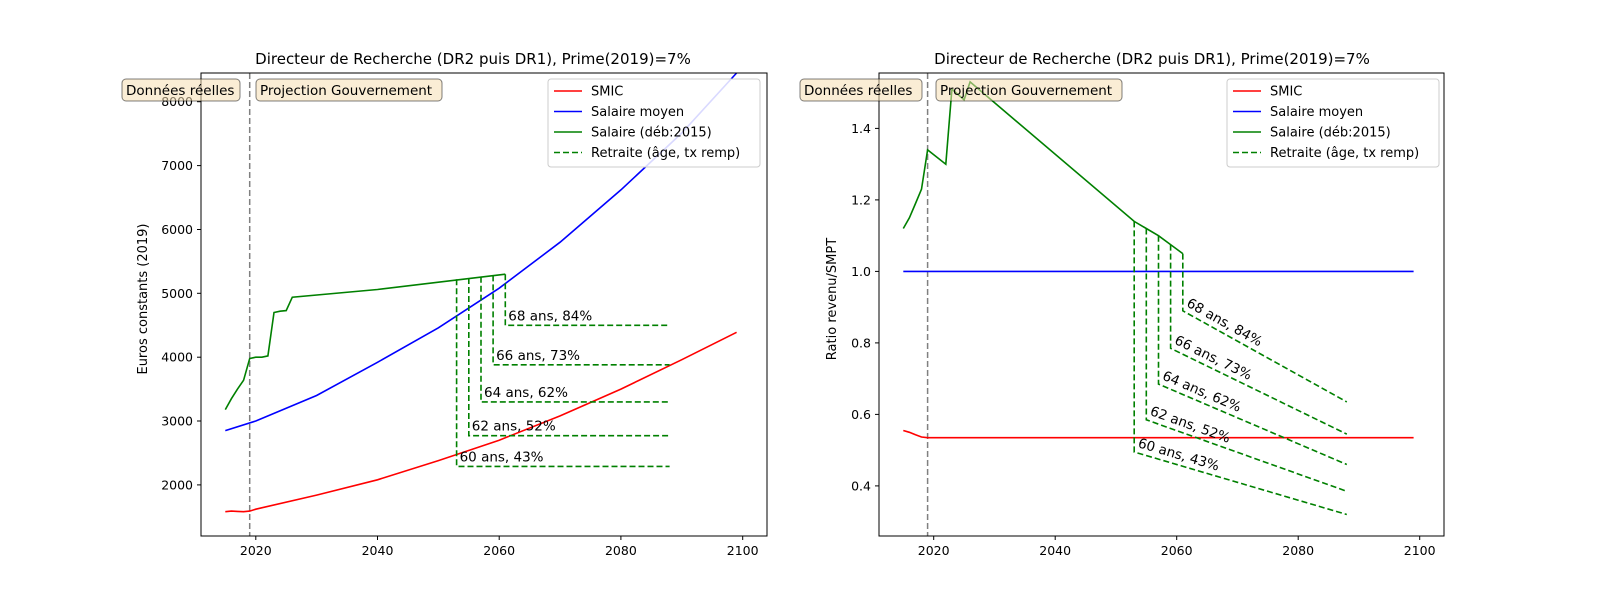 This screenshot has width=1600, height=600. Describe the element at coordinates (861, 485) in the screenshot. I see `y-tick-label: 0.4` at that location.